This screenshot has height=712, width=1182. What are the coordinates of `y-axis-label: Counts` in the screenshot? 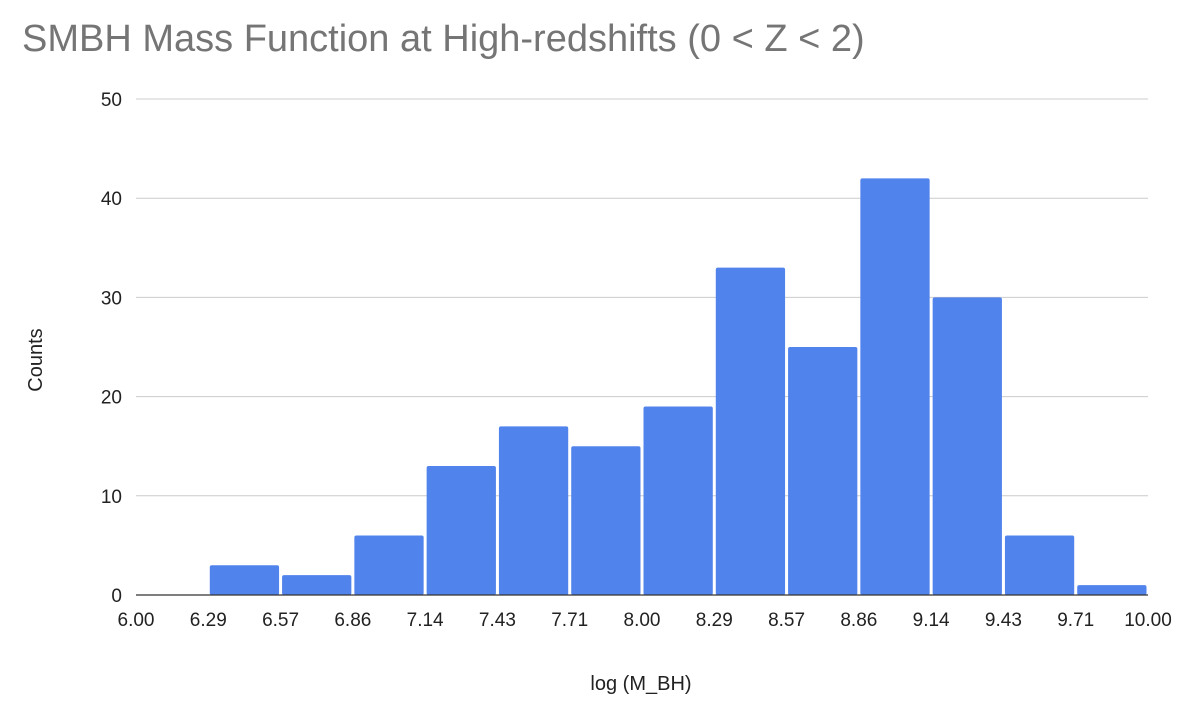 It's located at (36, 359).